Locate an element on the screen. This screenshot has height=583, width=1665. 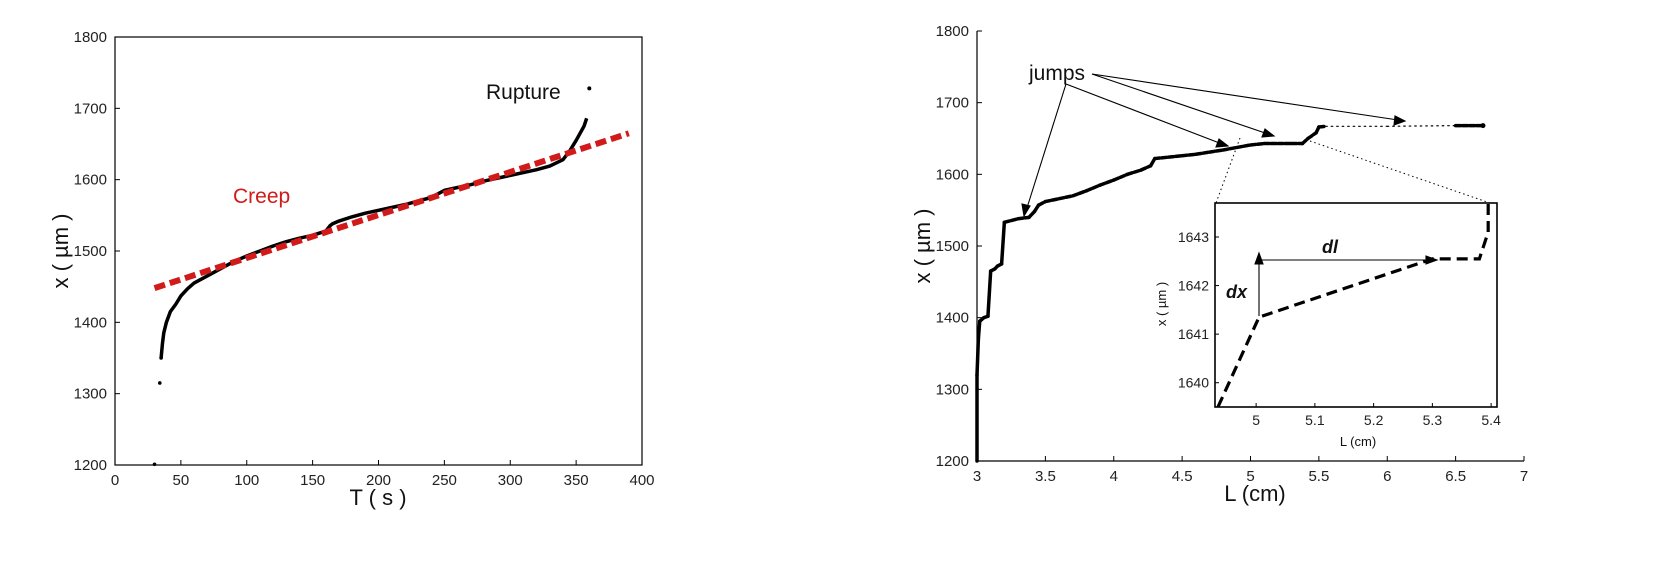
zoom-inset-y-tick-label: 1642 is located at coordinates (1193, 286).